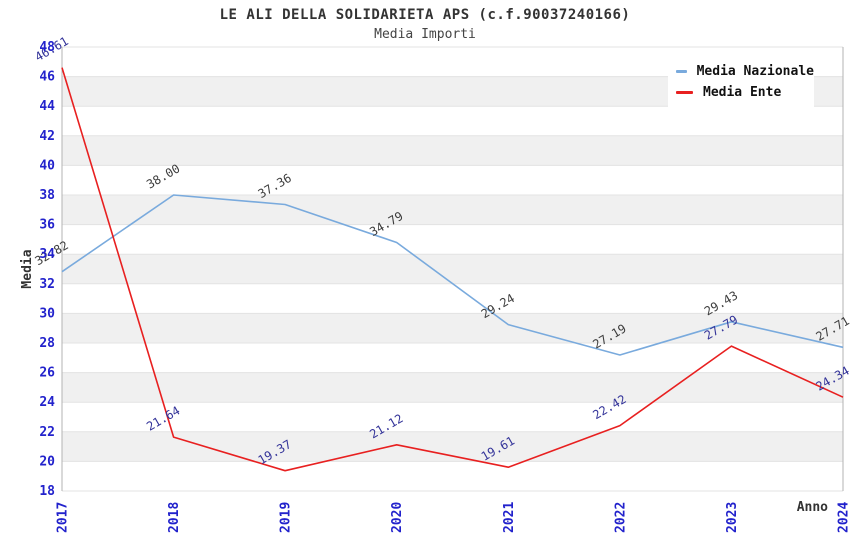 This screenshot has width=850, height=550. Describe the element at coordinates (47, 225) in the screenshot. I see `y-tick-label: 36` at that location.